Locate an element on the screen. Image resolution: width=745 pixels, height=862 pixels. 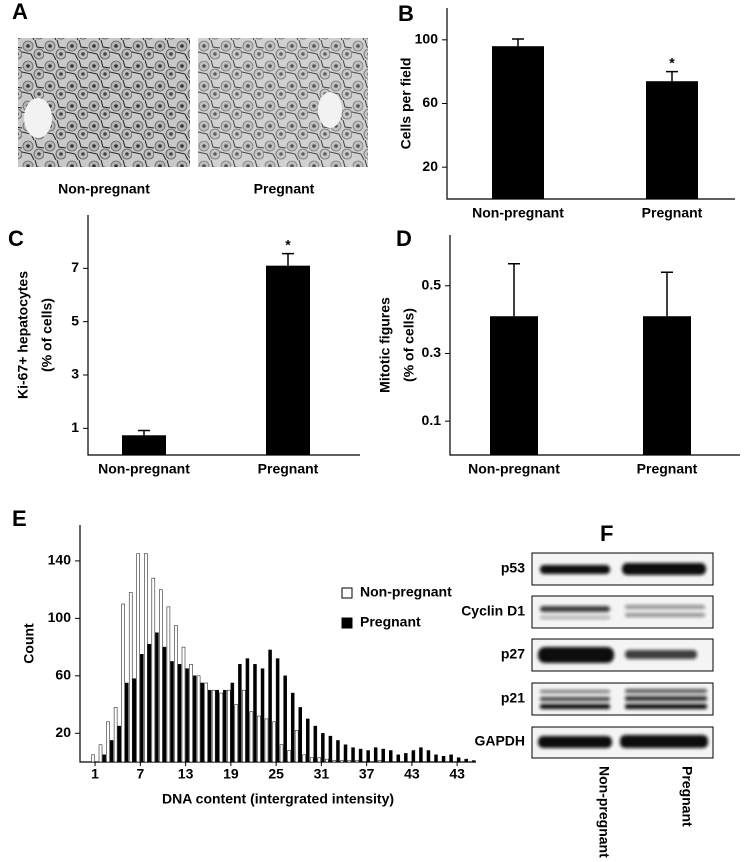
y-tick-label: 3 is located at coordinates (75, 374).